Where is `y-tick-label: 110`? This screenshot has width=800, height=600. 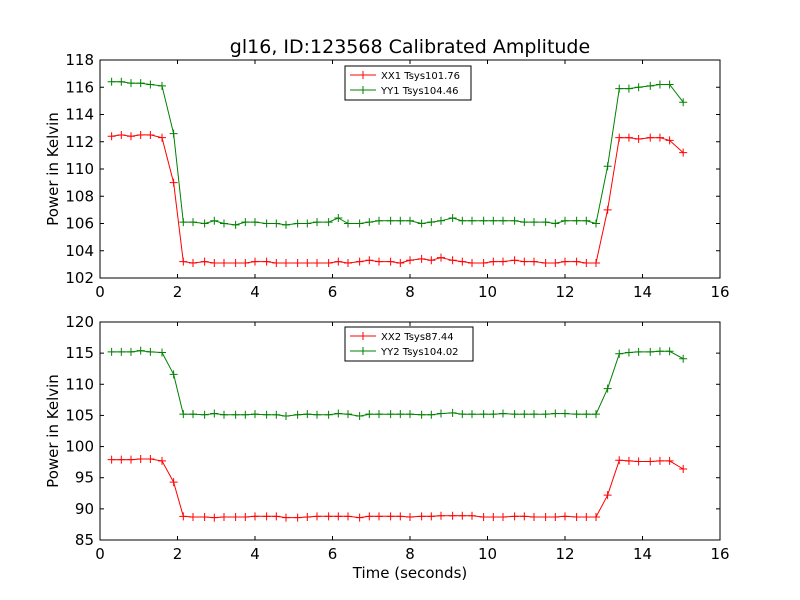
y-tick-label: 110 is located at coordinates (79, 384).